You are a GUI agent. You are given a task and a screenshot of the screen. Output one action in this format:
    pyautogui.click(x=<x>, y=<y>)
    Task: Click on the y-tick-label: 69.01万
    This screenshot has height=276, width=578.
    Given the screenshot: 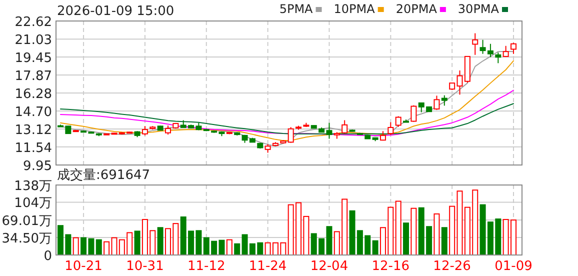 What is the action you would take?
    pyautogui.click(x=27, y=221)
    